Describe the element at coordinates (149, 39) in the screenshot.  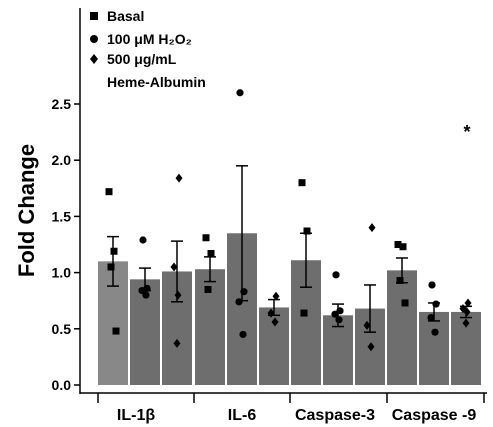
I see `legend-label: 100 μM H₂O₂` at that location.